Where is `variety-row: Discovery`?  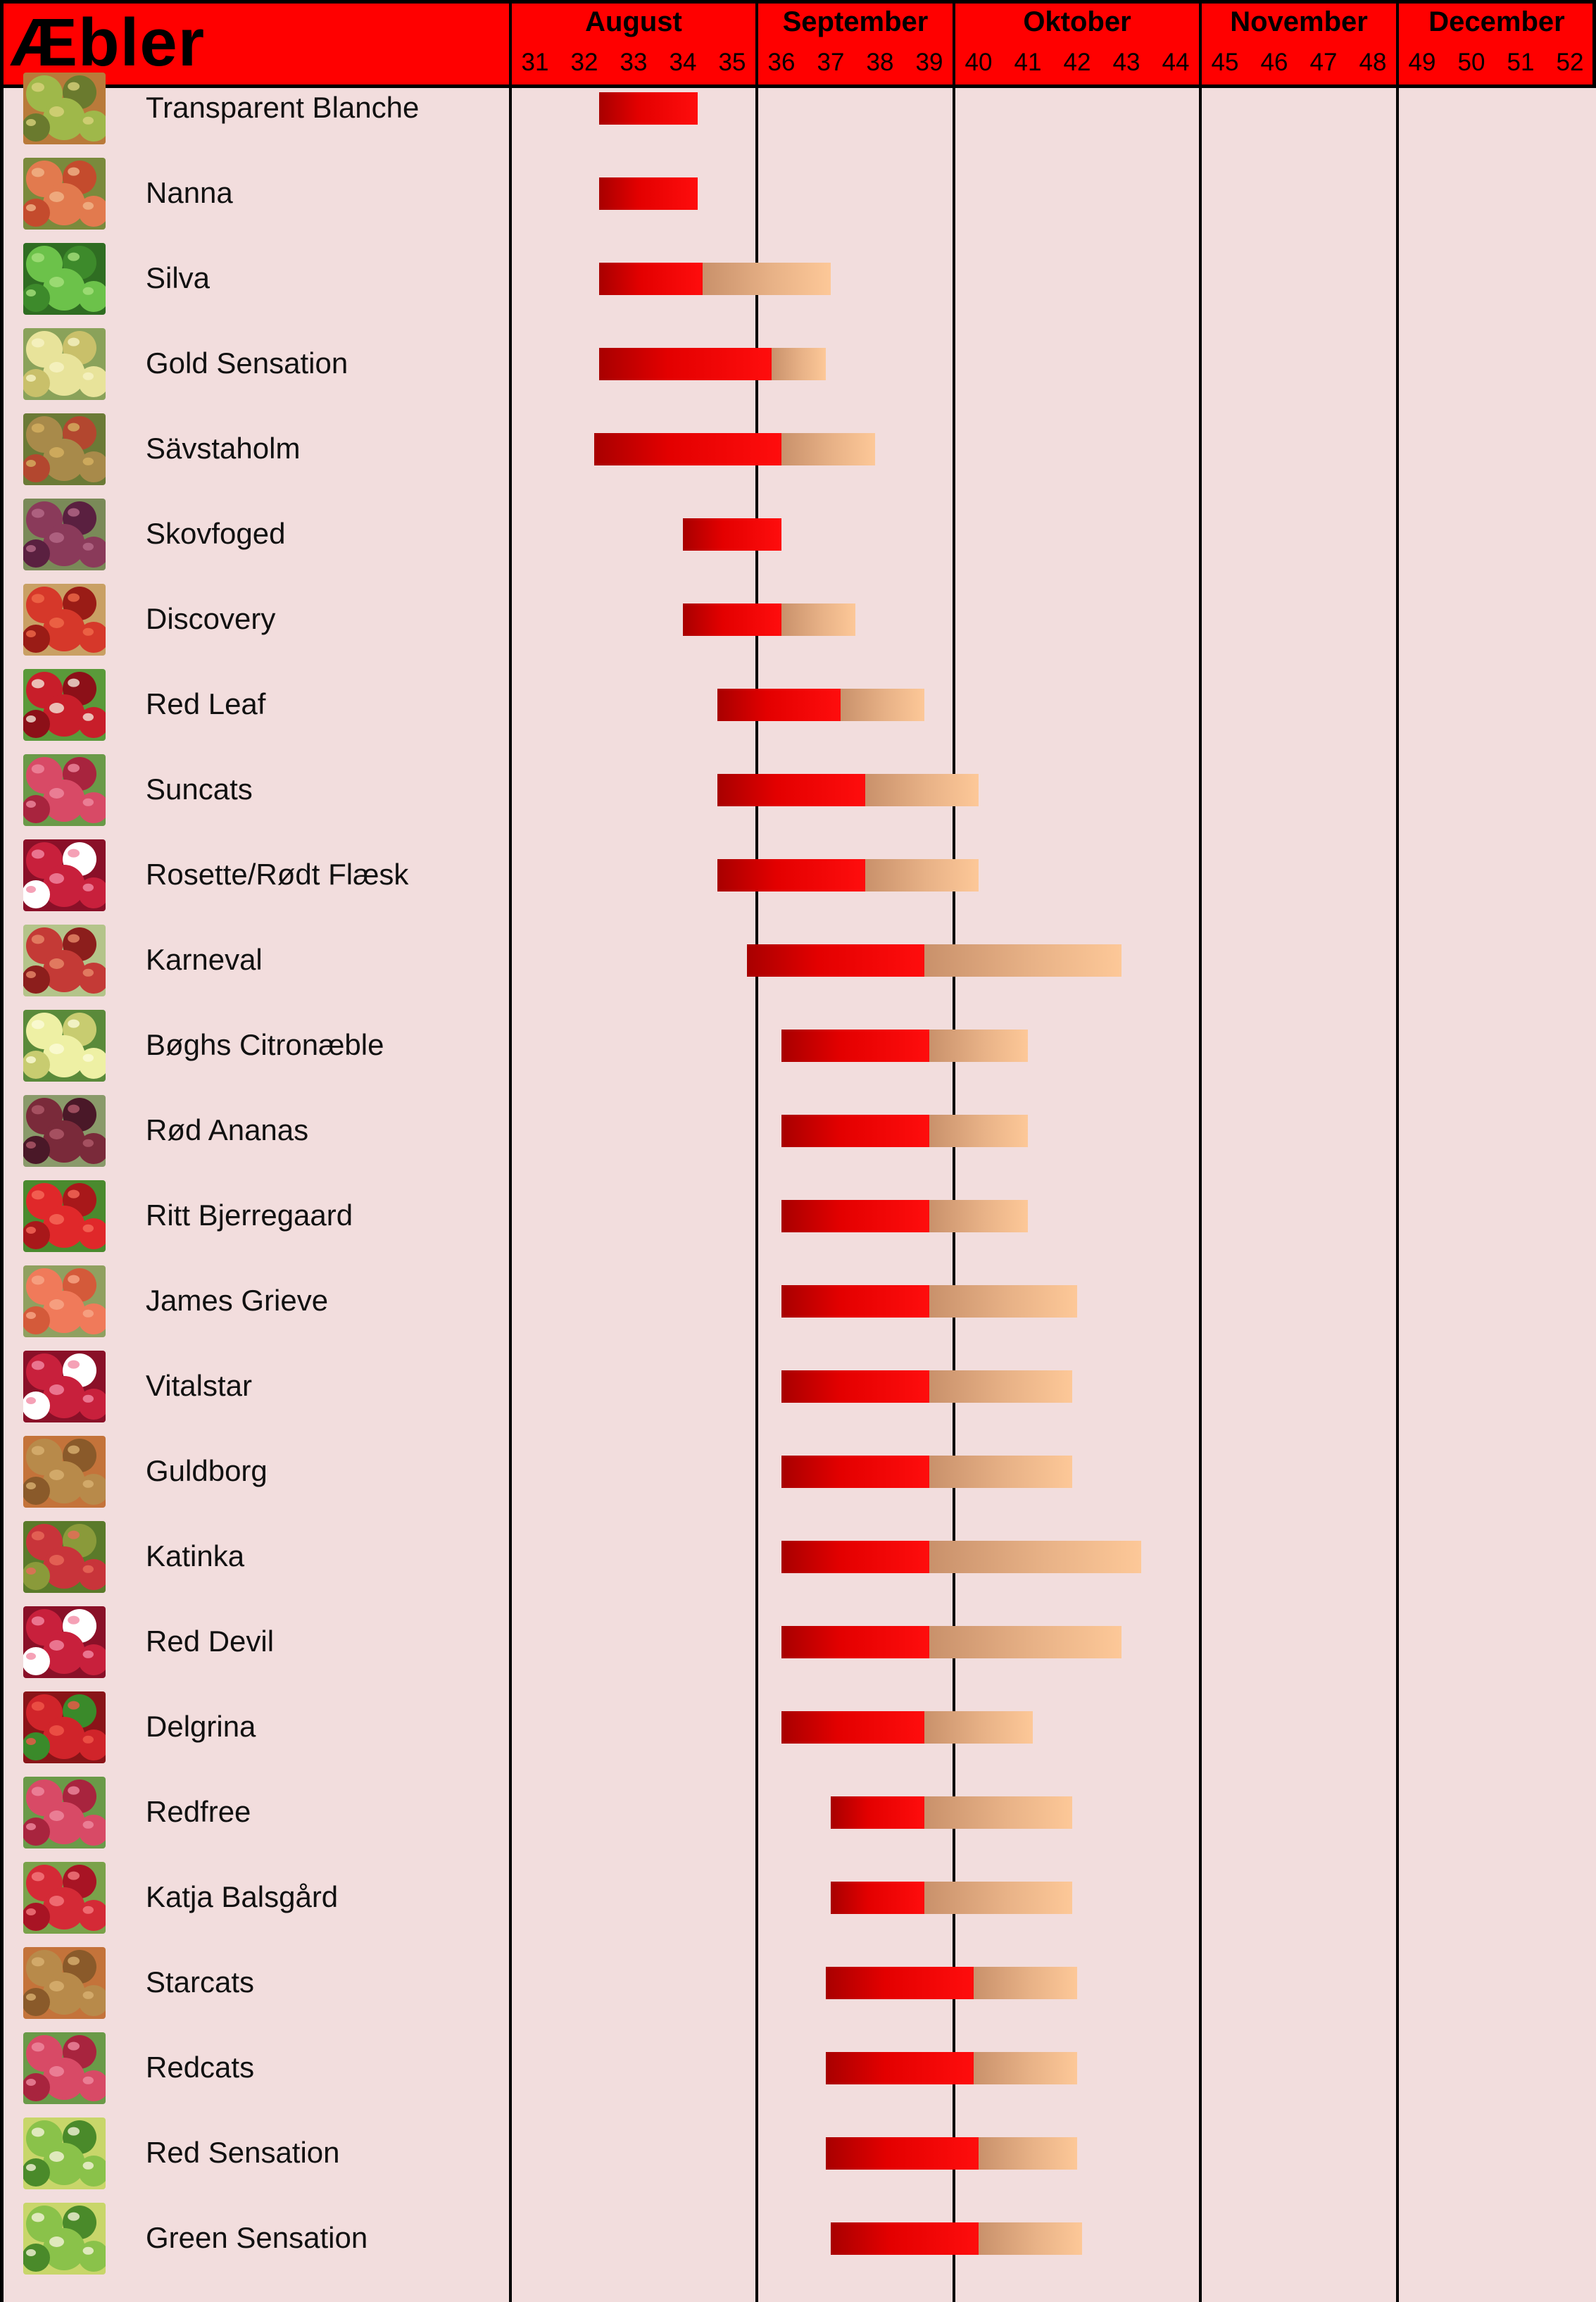 variety-row: Discovery is located at coordinates (798, 619).